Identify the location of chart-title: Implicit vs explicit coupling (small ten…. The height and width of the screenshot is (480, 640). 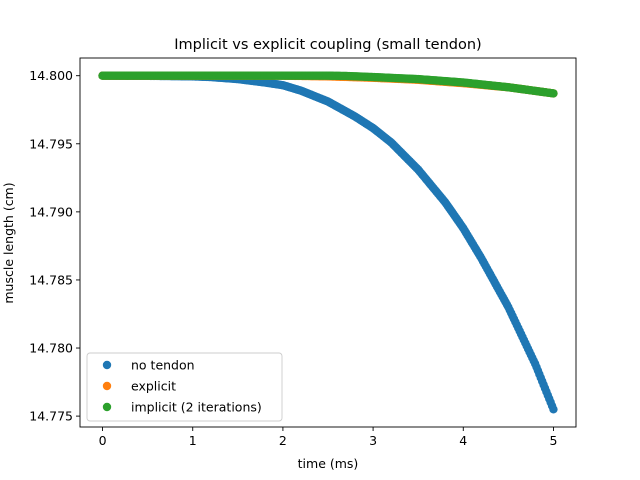
(327, 45).